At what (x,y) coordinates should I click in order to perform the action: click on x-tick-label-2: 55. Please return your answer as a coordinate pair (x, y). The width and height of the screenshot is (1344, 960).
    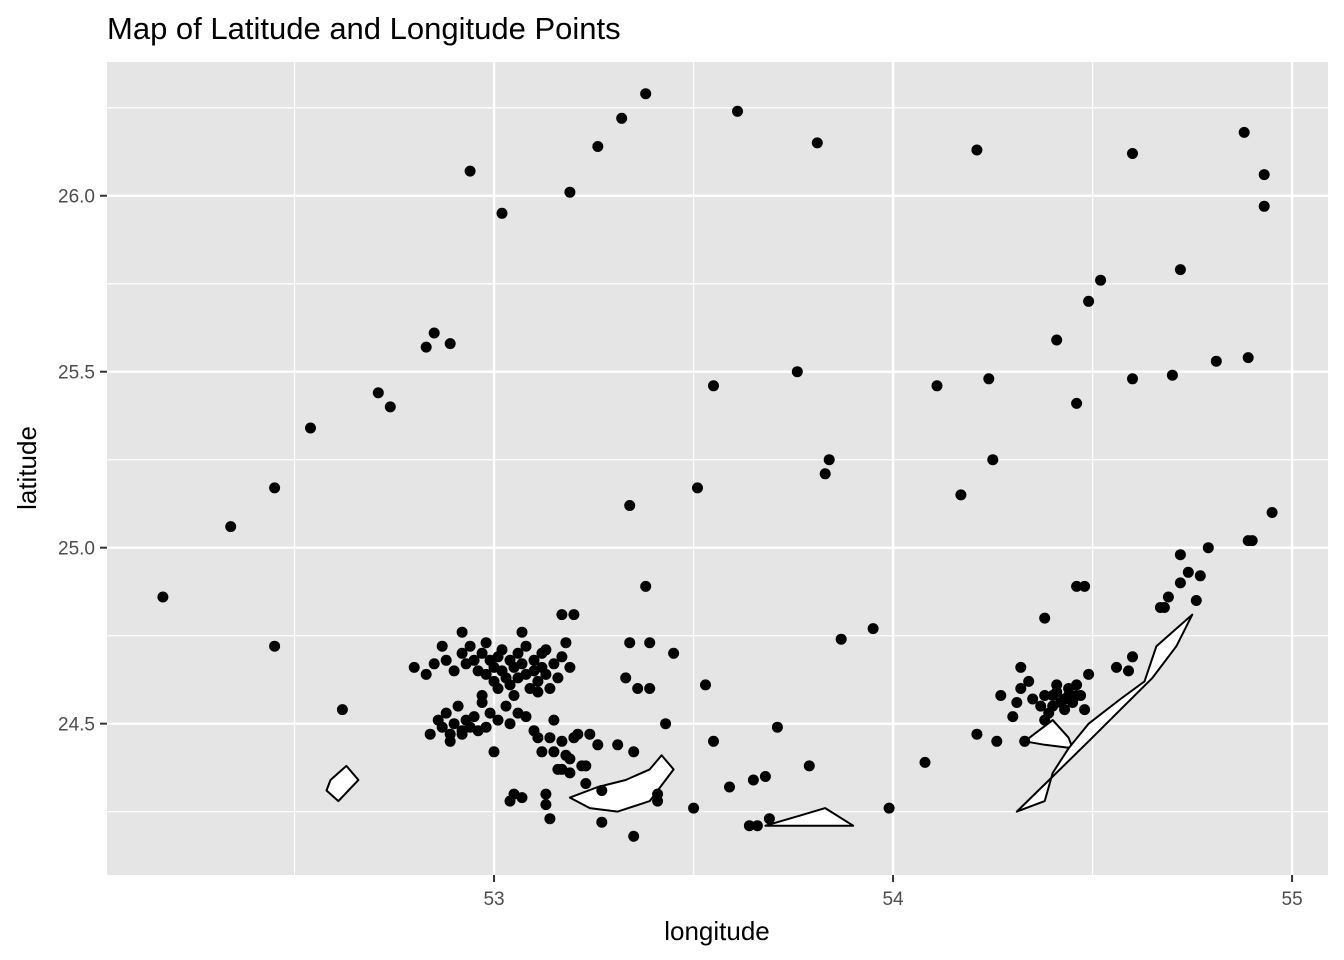
    Looking at the image, I should click on (1292, 899).